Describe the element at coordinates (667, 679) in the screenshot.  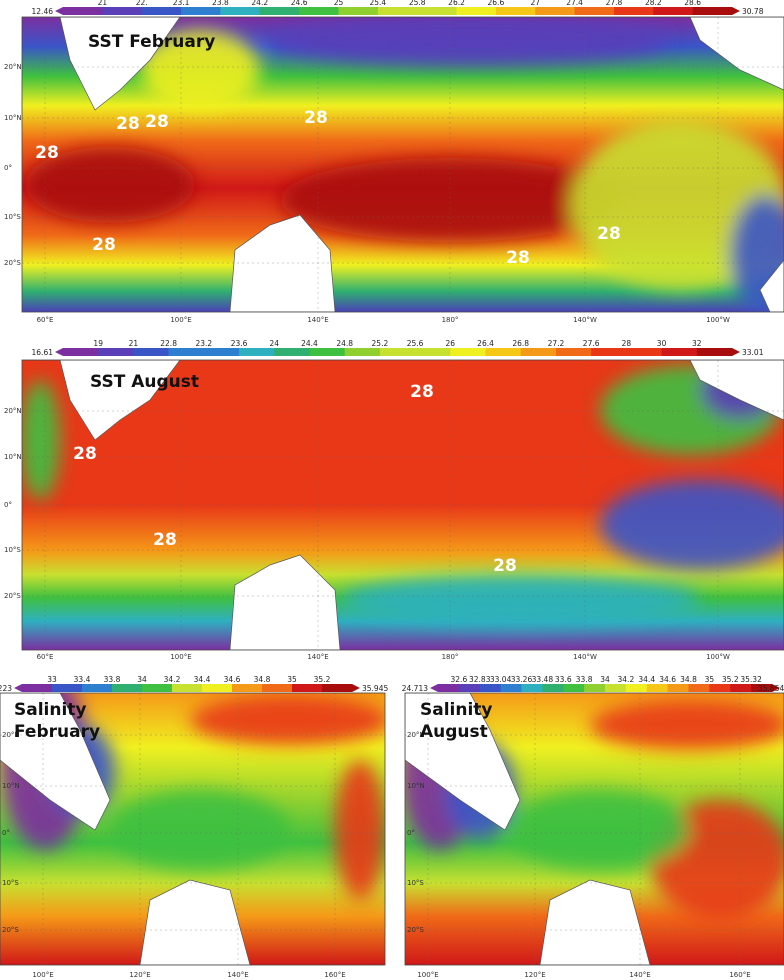
I see `colorbar-tick-label: 34.6` at that location.